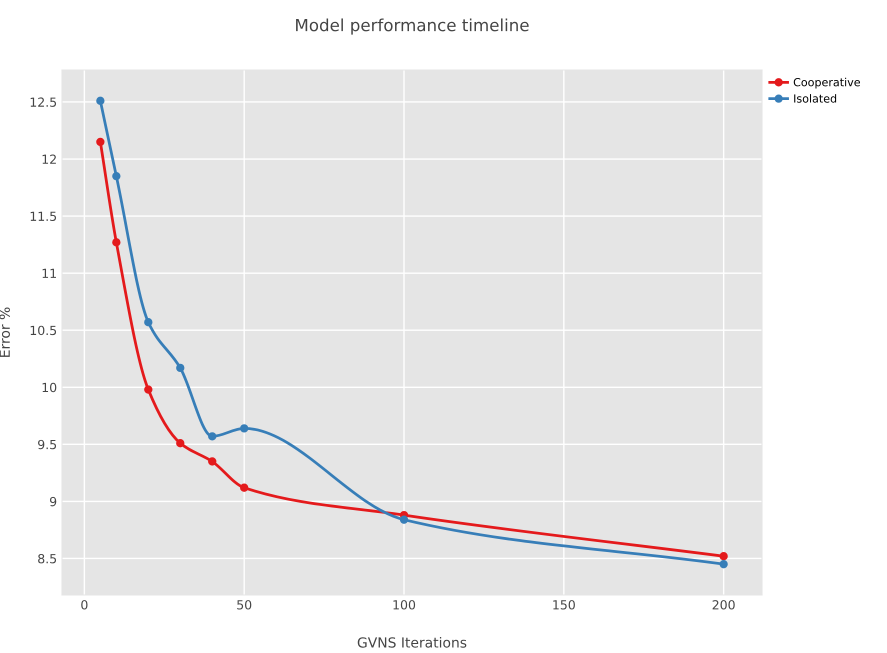 Image resolution: width=887 pixels, height=653 pixels. I want to click on legend-label: Cooperative, so click(827, 83).